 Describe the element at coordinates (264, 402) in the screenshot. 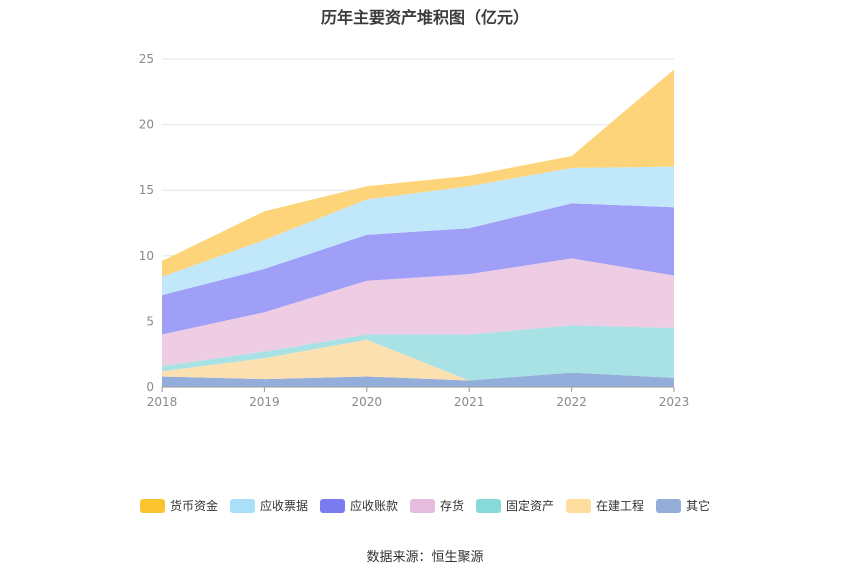

I see `x-tick-label: 2019` at that location.